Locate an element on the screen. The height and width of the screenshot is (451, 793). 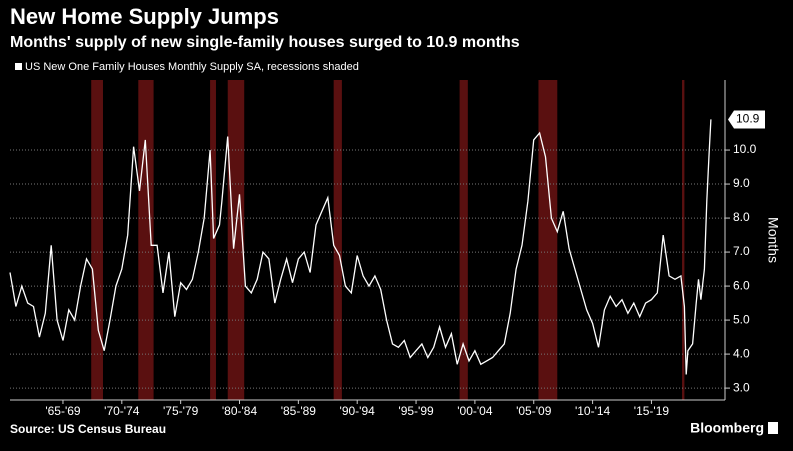
legend-swatch is located at coordinates (18, 66).